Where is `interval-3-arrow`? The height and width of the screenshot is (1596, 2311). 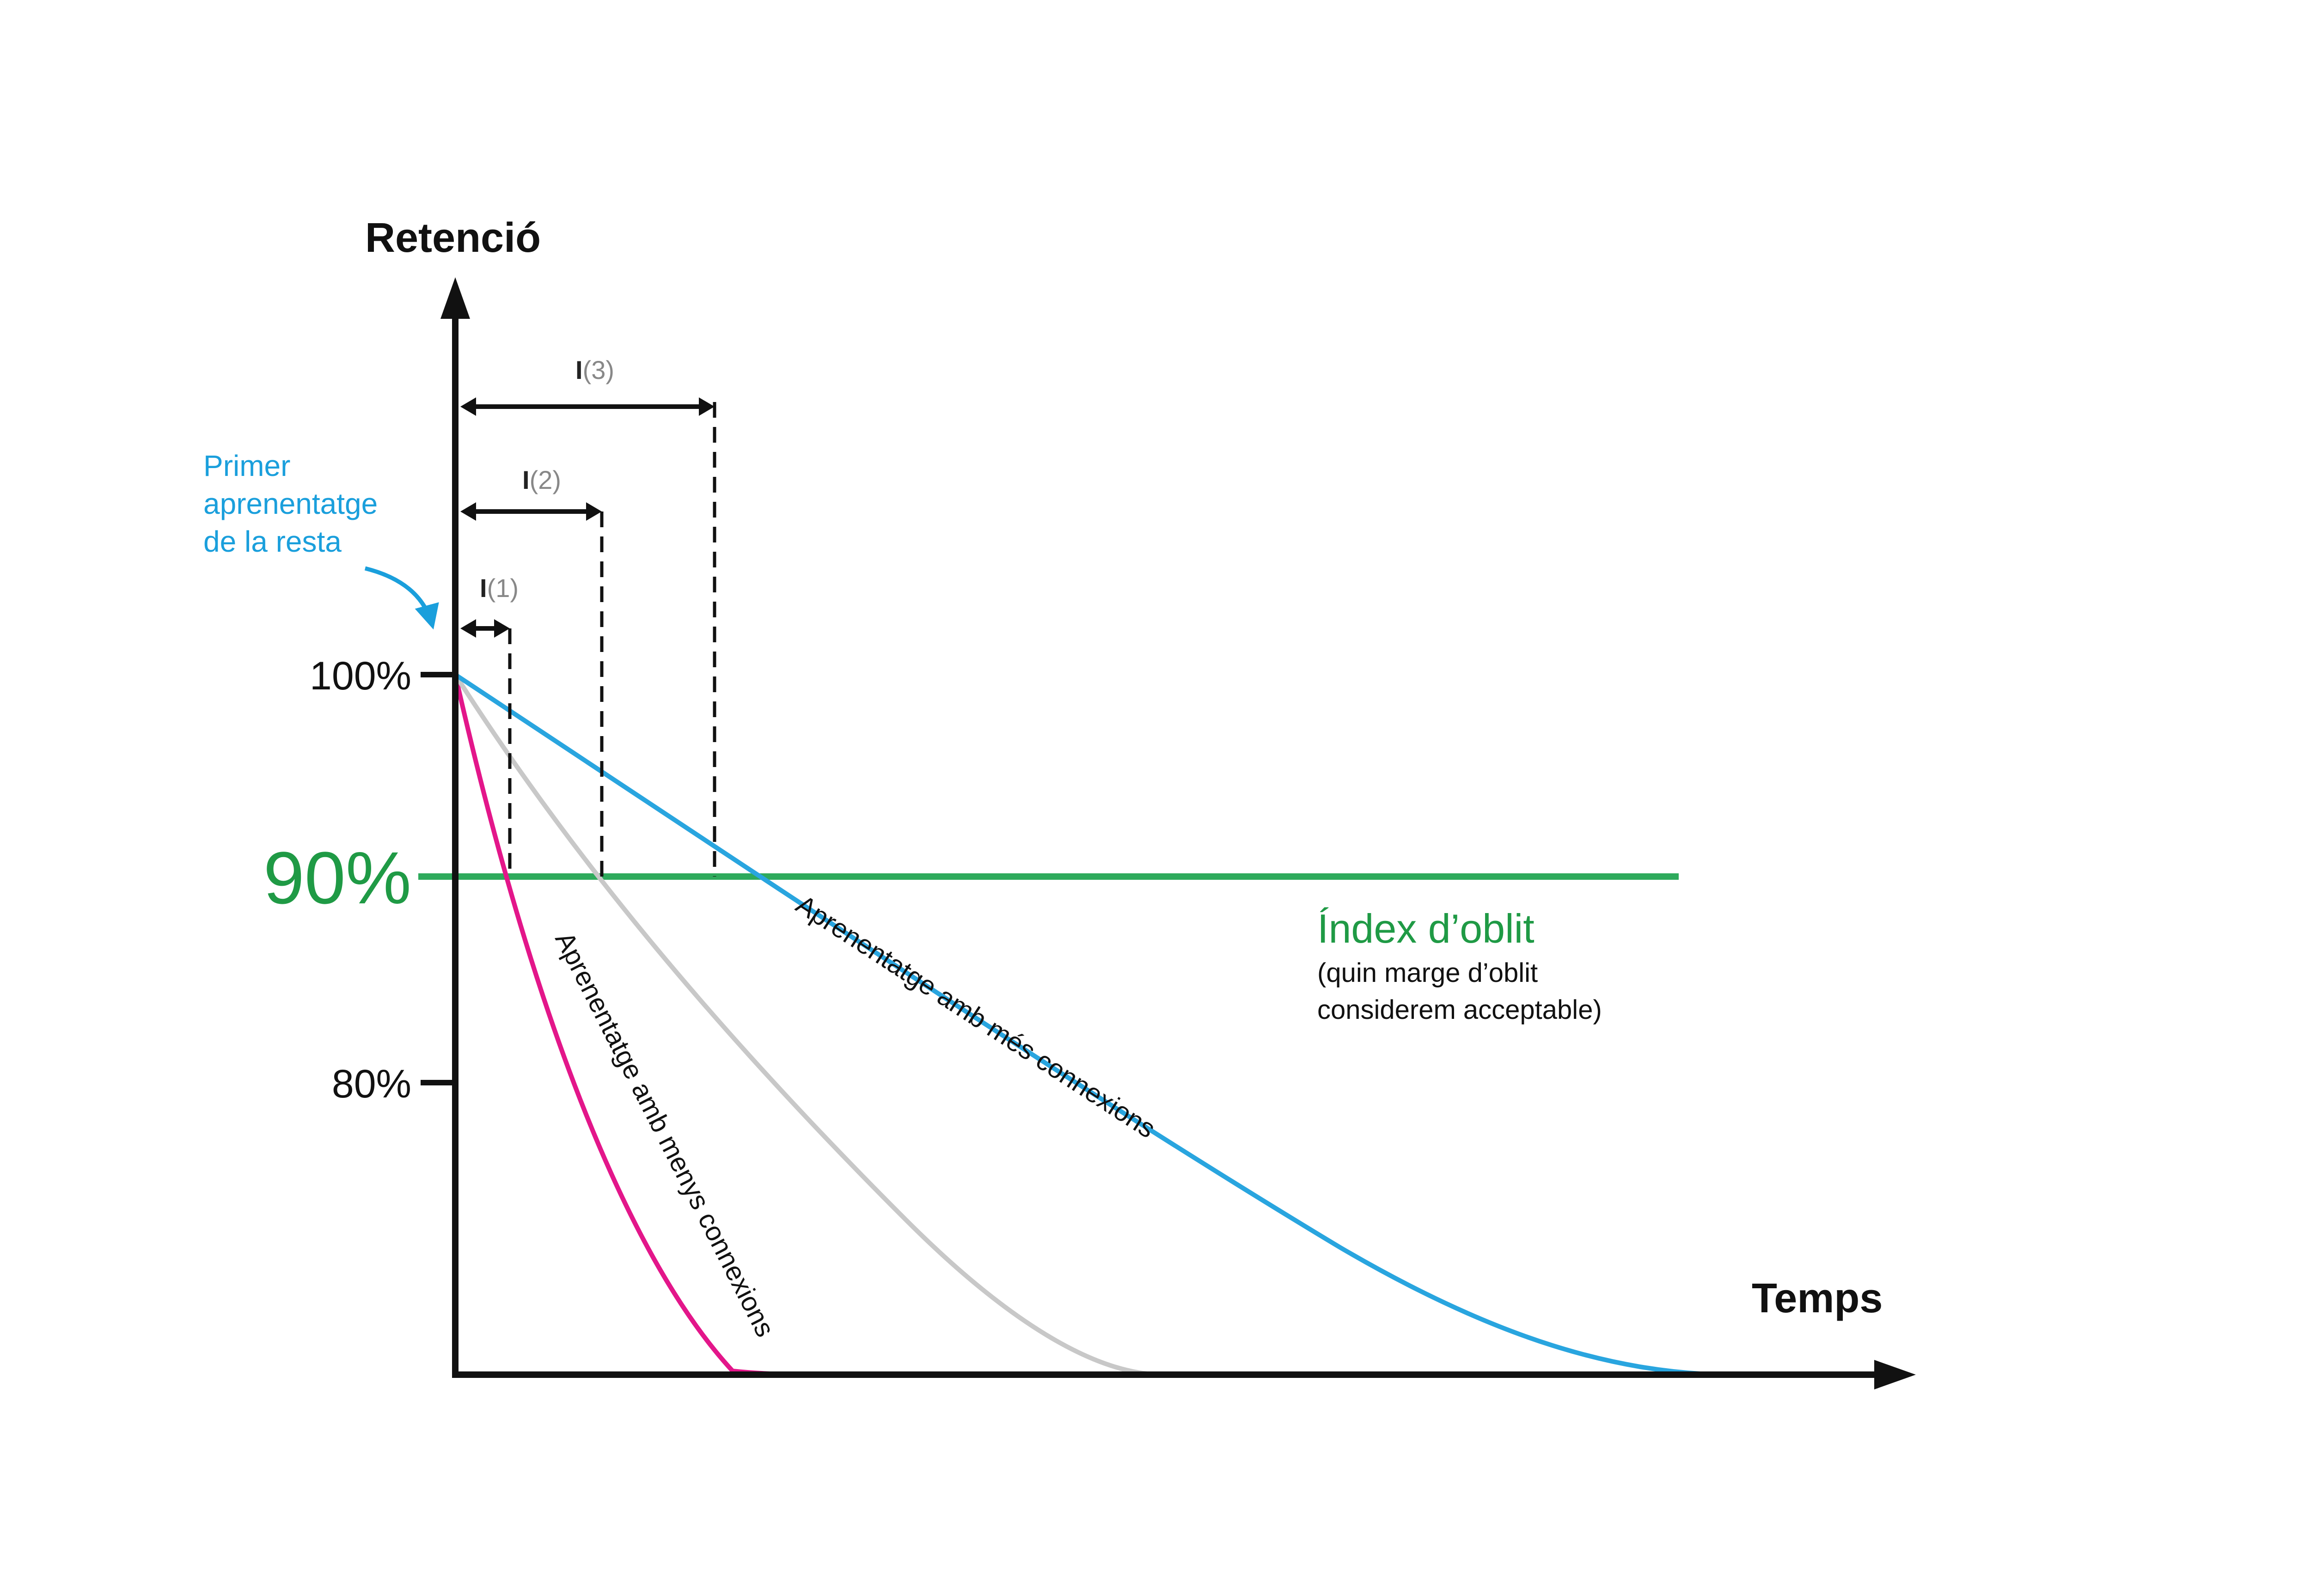 interval-3-arrow is located at coordinates (587, 406).